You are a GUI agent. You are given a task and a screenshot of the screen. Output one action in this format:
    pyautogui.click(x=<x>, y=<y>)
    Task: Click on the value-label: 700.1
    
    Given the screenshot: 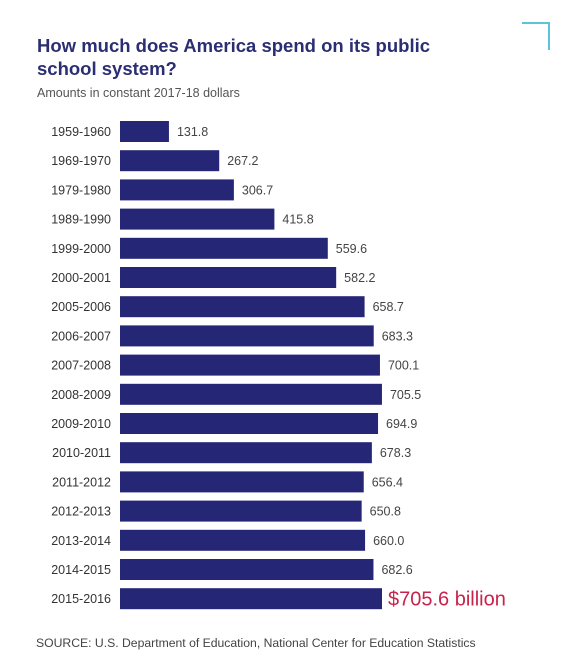 What is the action you would take?
    pyautogui.click(x=403, y=366)
    